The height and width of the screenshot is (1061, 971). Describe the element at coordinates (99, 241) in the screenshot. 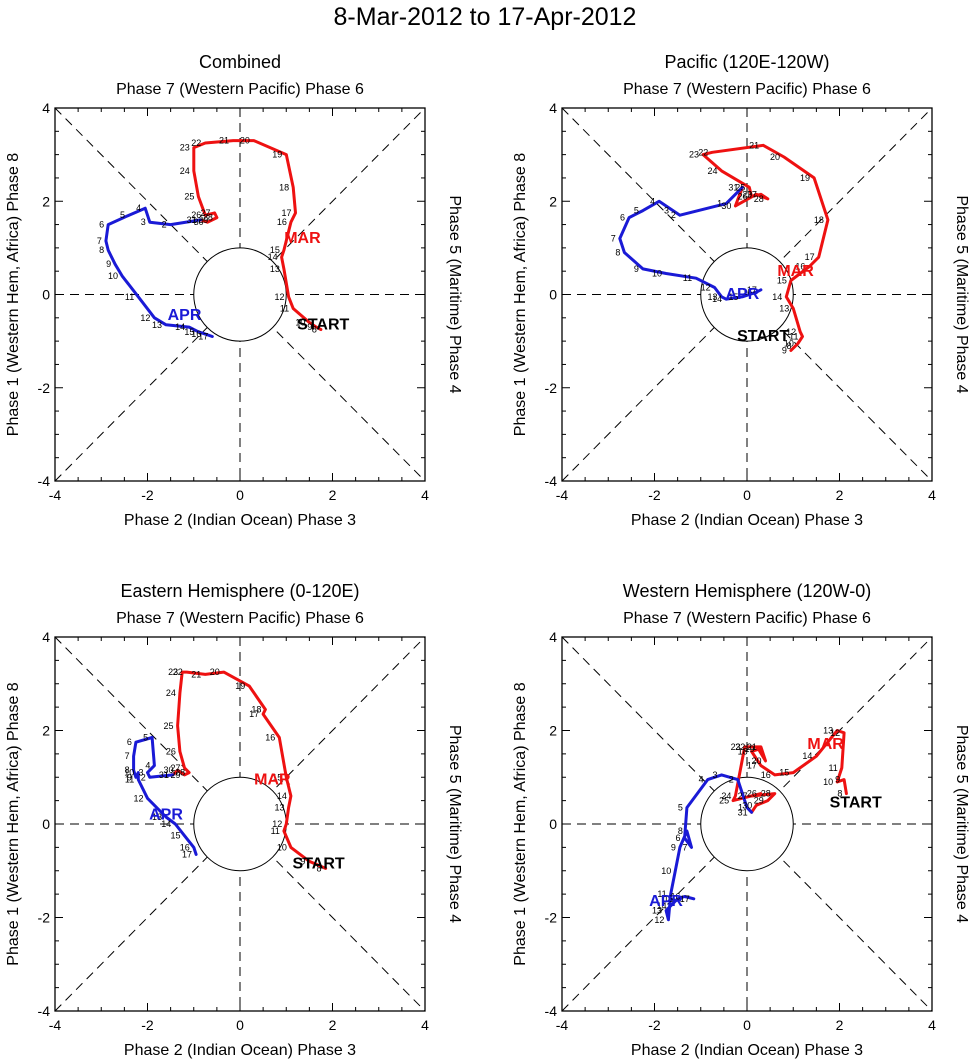

I see `day-label: 7` at that location.